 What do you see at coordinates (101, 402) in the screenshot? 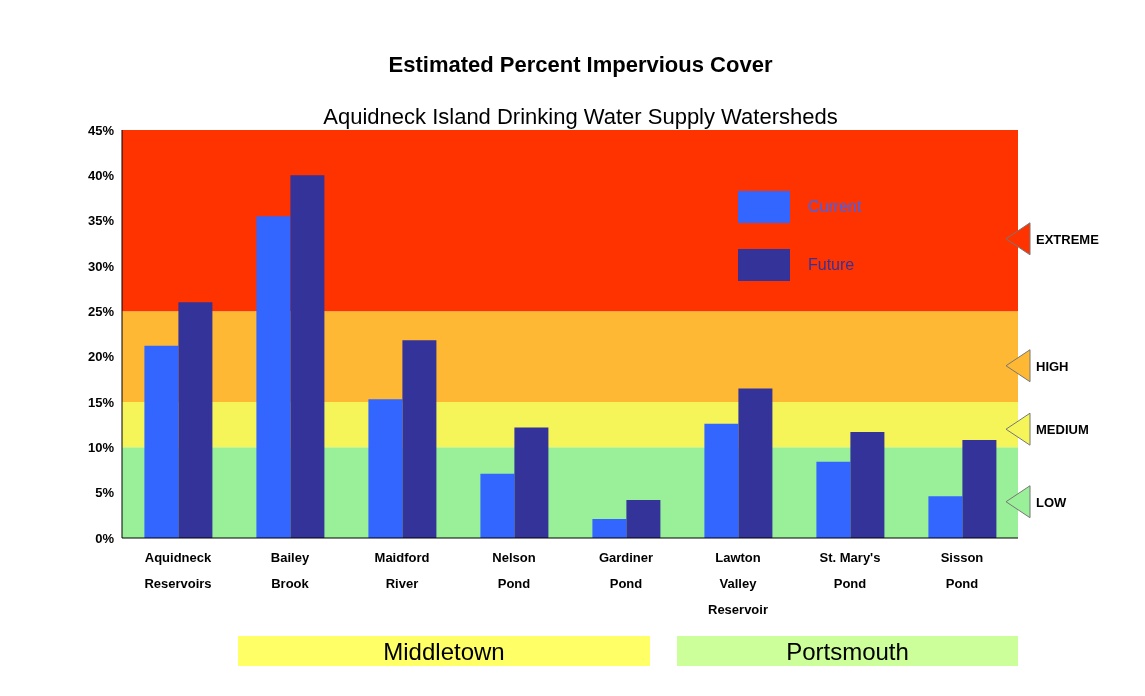
I see `y-tick-label: 15%` at bounding box center [101, 402].